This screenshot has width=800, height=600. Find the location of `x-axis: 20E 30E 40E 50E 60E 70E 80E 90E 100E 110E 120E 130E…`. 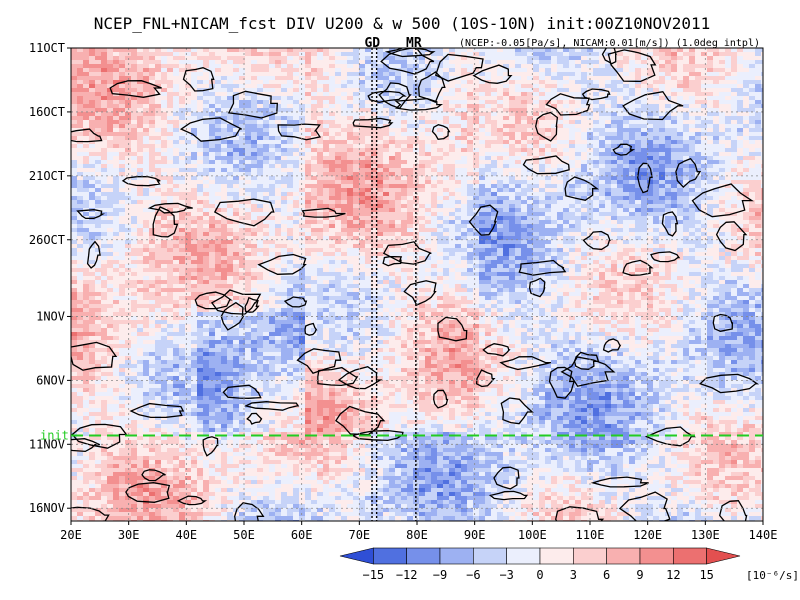

x-axis: 20E 30E 40E 50E 60E 70E 80E 90E 100E 110E 120E 130E… is located at coordinates (418, 531).